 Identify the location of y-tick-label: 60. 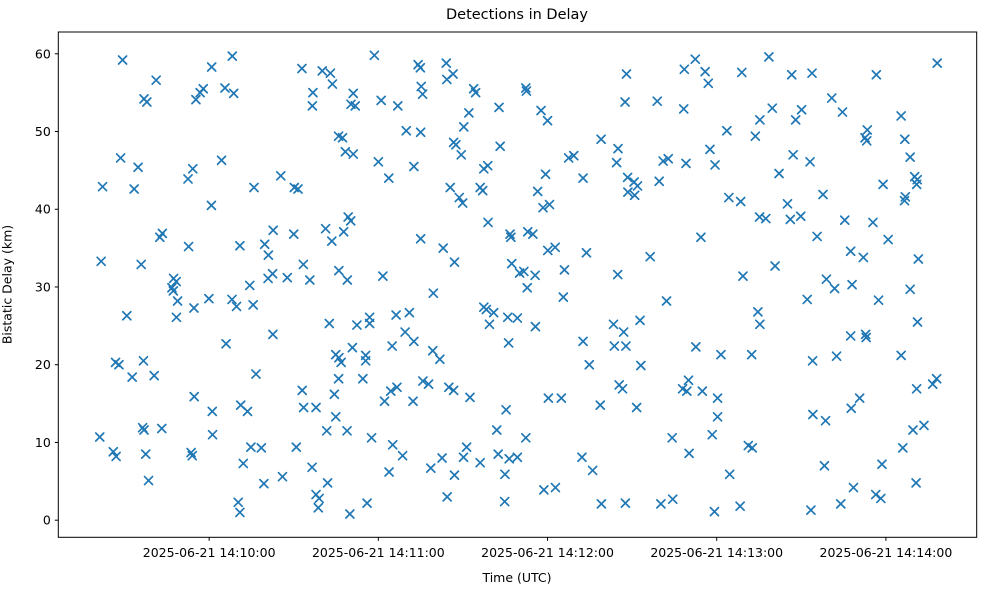
(43, 53).